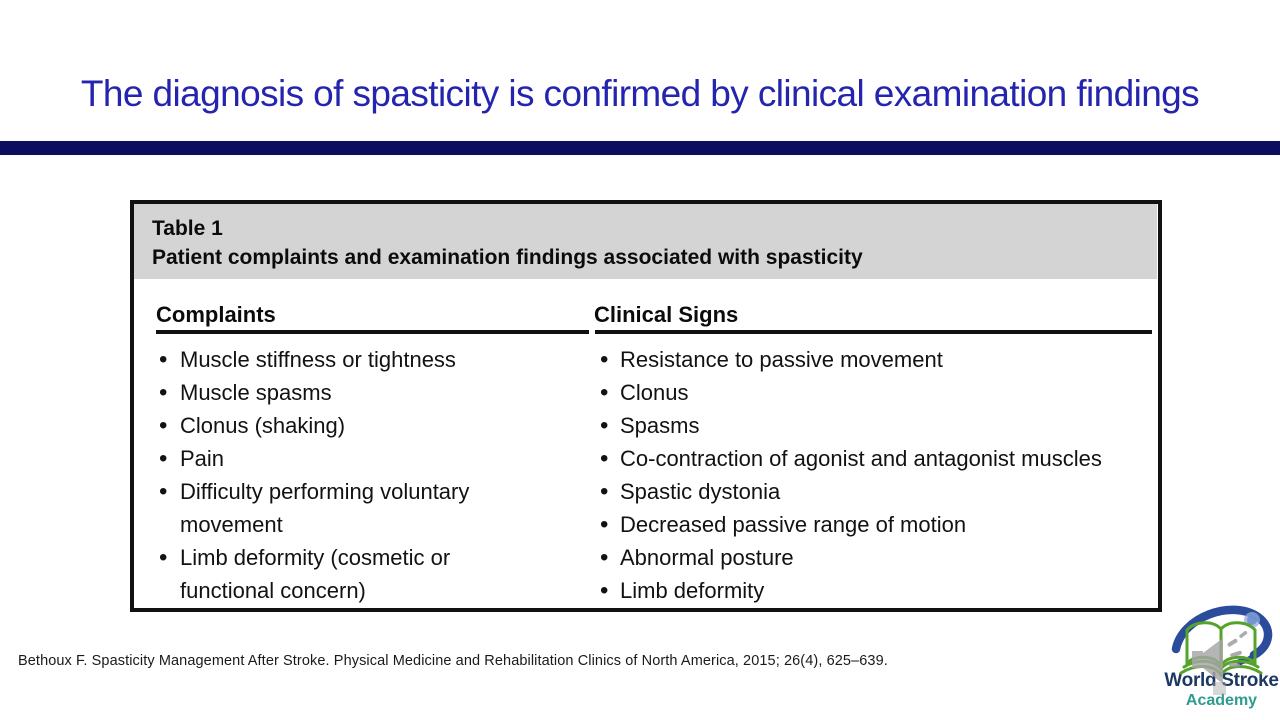 The image size is (1280, 720). What do you see at coordinates (874, 359) in the screenshot?
I see `clinical-sign-item: Resistance to passive movement` at bounding box center [874, 359].